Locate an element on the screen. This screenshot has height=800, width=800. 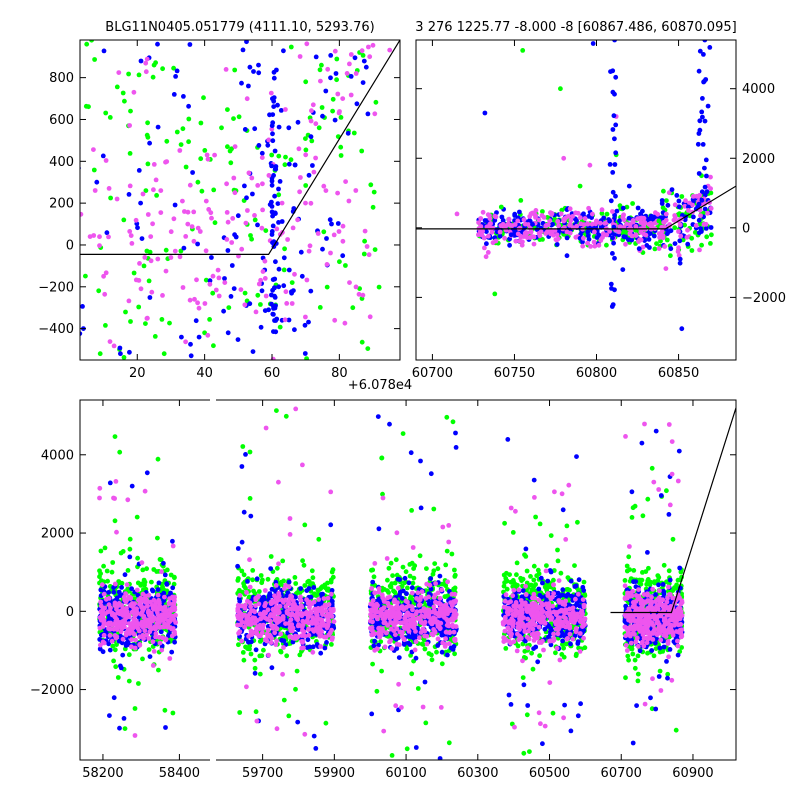
top-left-y-tick-label: 0 is located at coordinates (70, 245).